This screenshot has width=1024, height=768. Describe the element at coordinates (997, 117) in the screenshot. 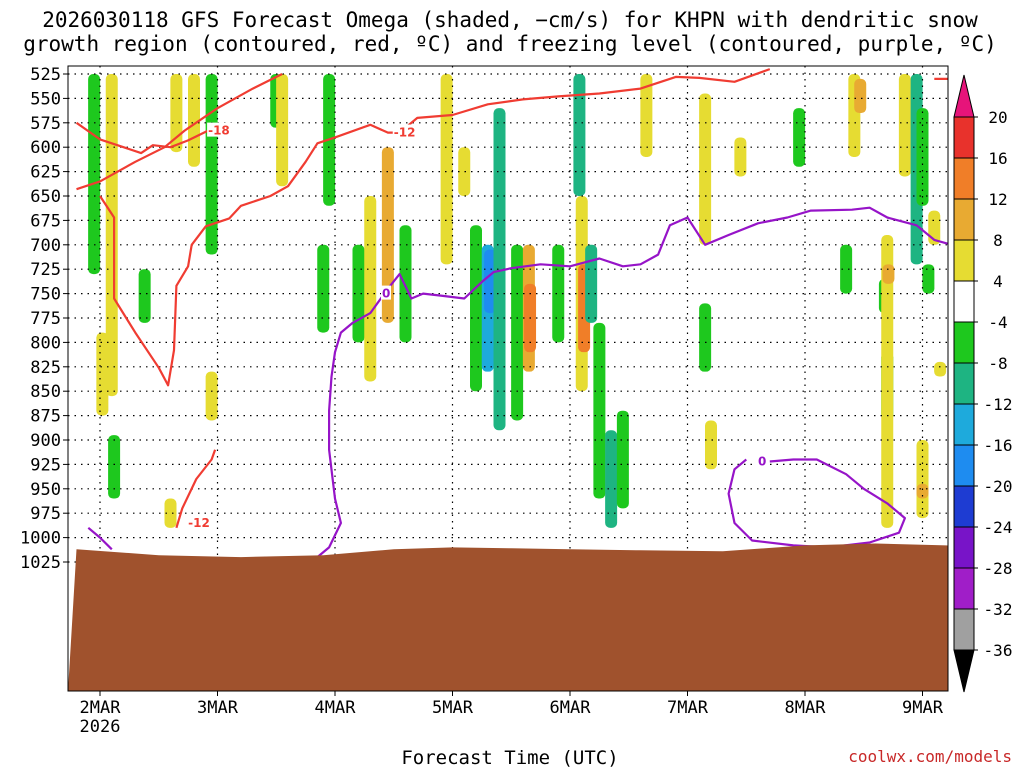

I see `colorbar-tick-label-0: 20` at that location.